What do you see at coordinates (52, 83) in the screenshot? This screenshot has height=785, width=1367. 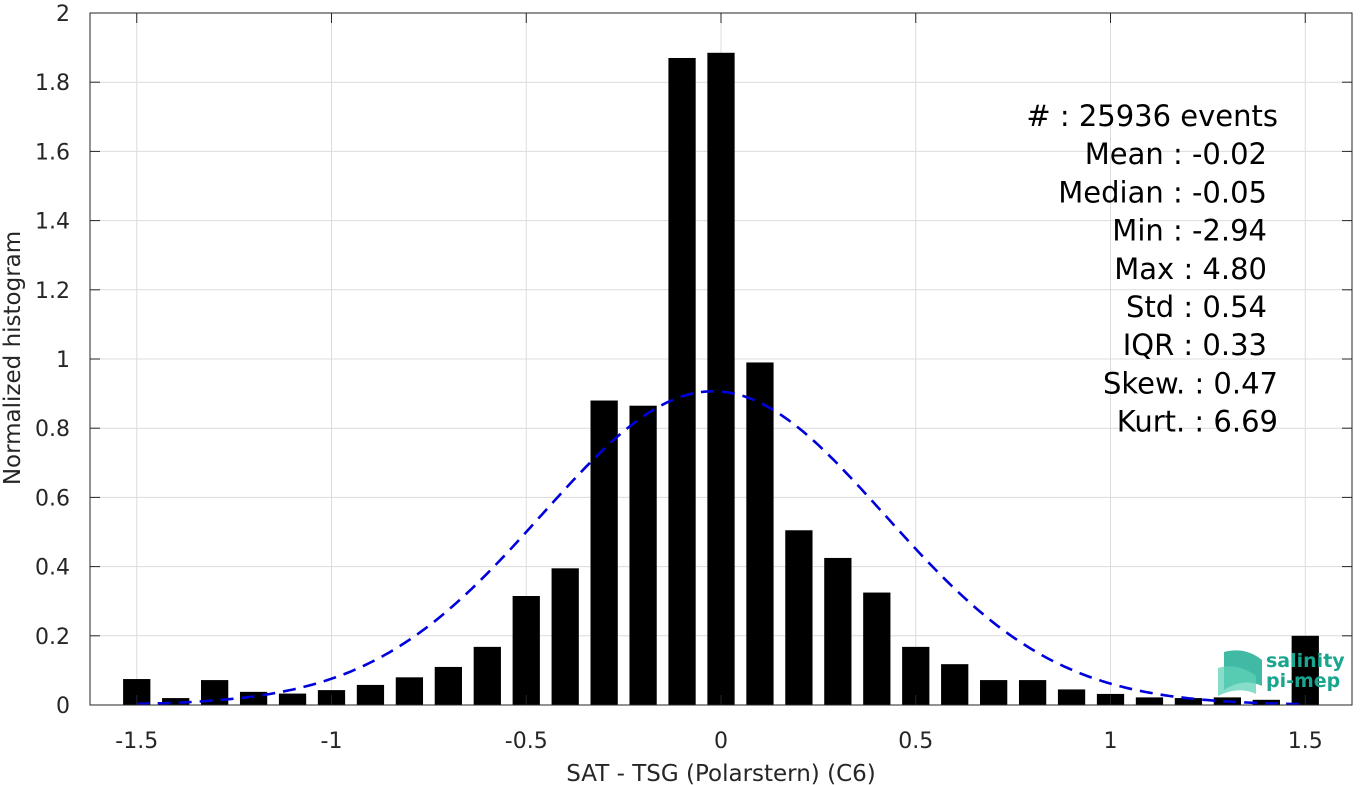 I see `y-tick-label: 1.8` at bounding box center [52, 83].